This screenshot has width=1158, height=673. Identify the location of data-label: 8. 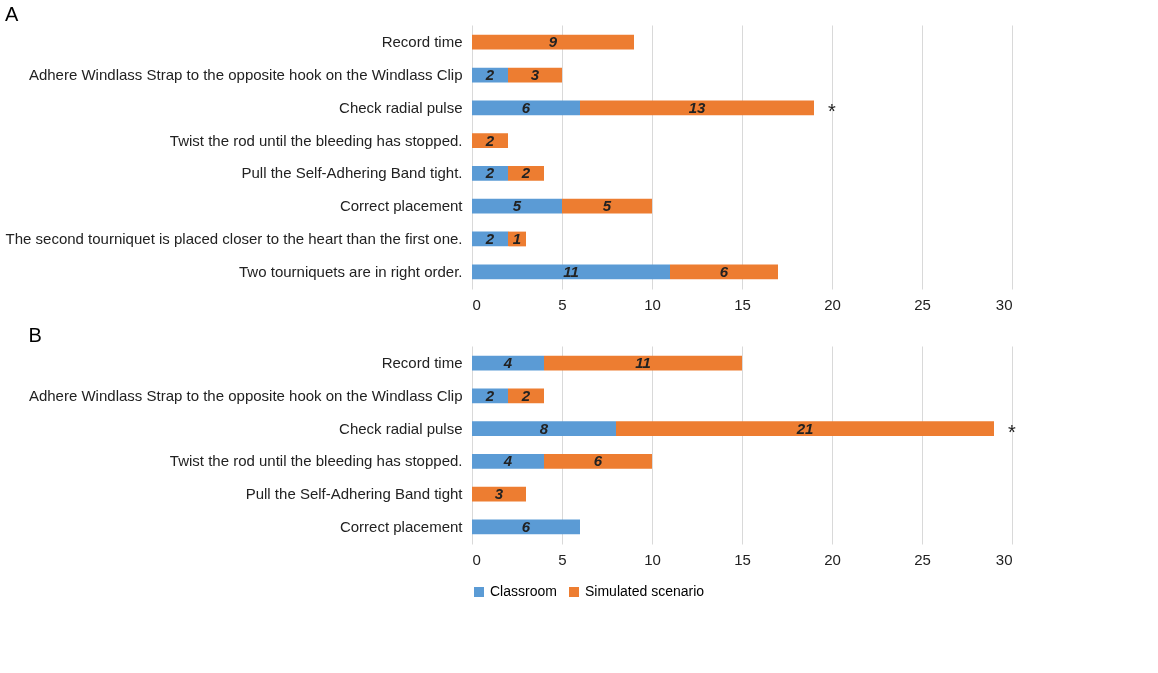
(544, 428).